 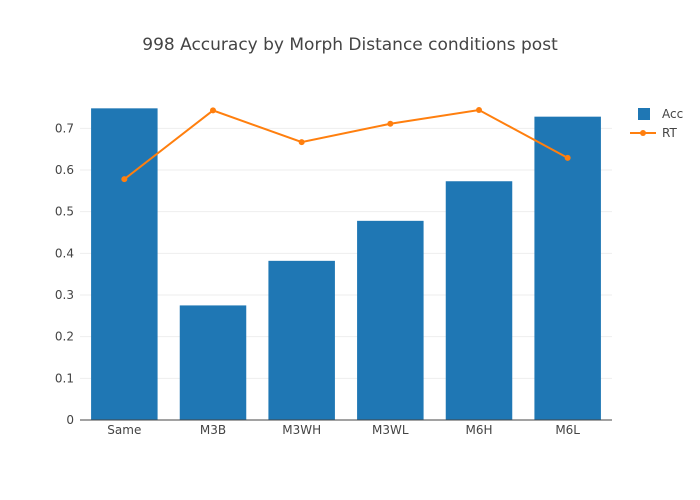 I want to click on y-tick-label: 0.2, so click(x=64, y=337).